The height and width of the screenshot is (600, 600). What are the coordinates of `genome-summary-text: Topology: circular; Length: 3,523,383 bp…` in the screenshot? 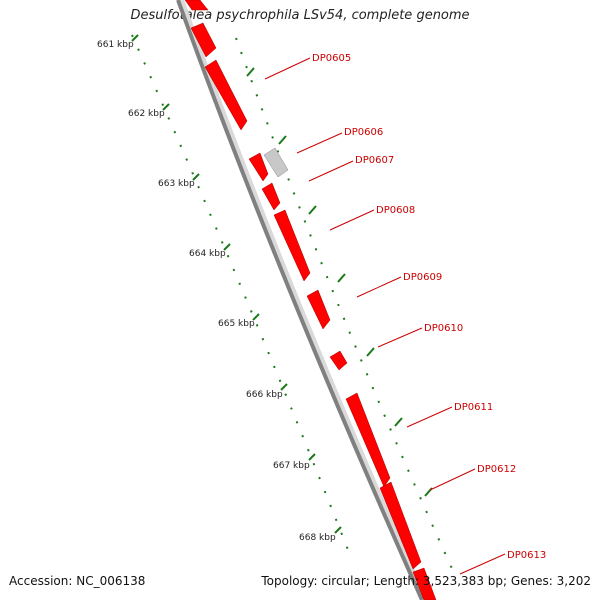 It's located at (426, 581).